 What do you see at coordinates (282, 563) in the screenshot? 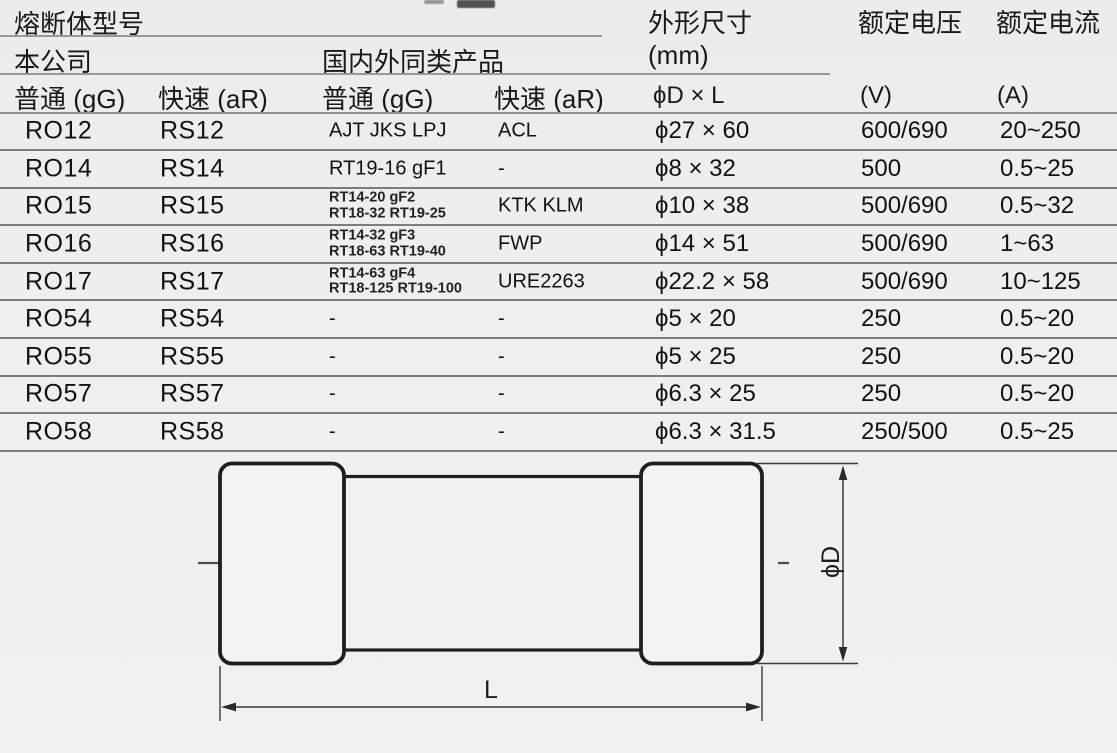
I see `fuse-endcap-left` at bounding box center [282, 563].